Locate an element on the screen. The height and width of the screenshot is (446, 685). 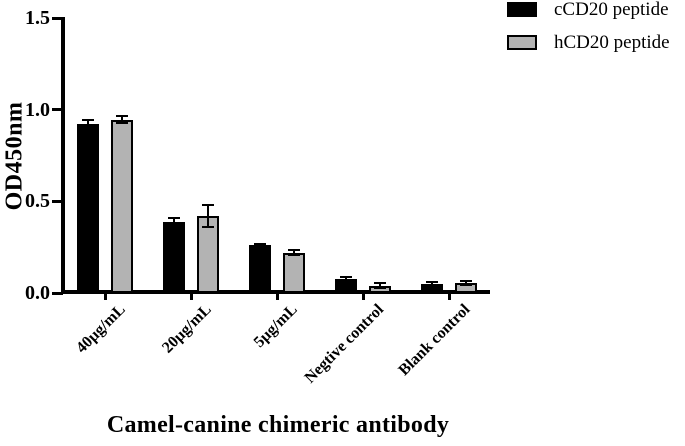
y-tick-label: 0.0 is located at coordinates (37, 293).